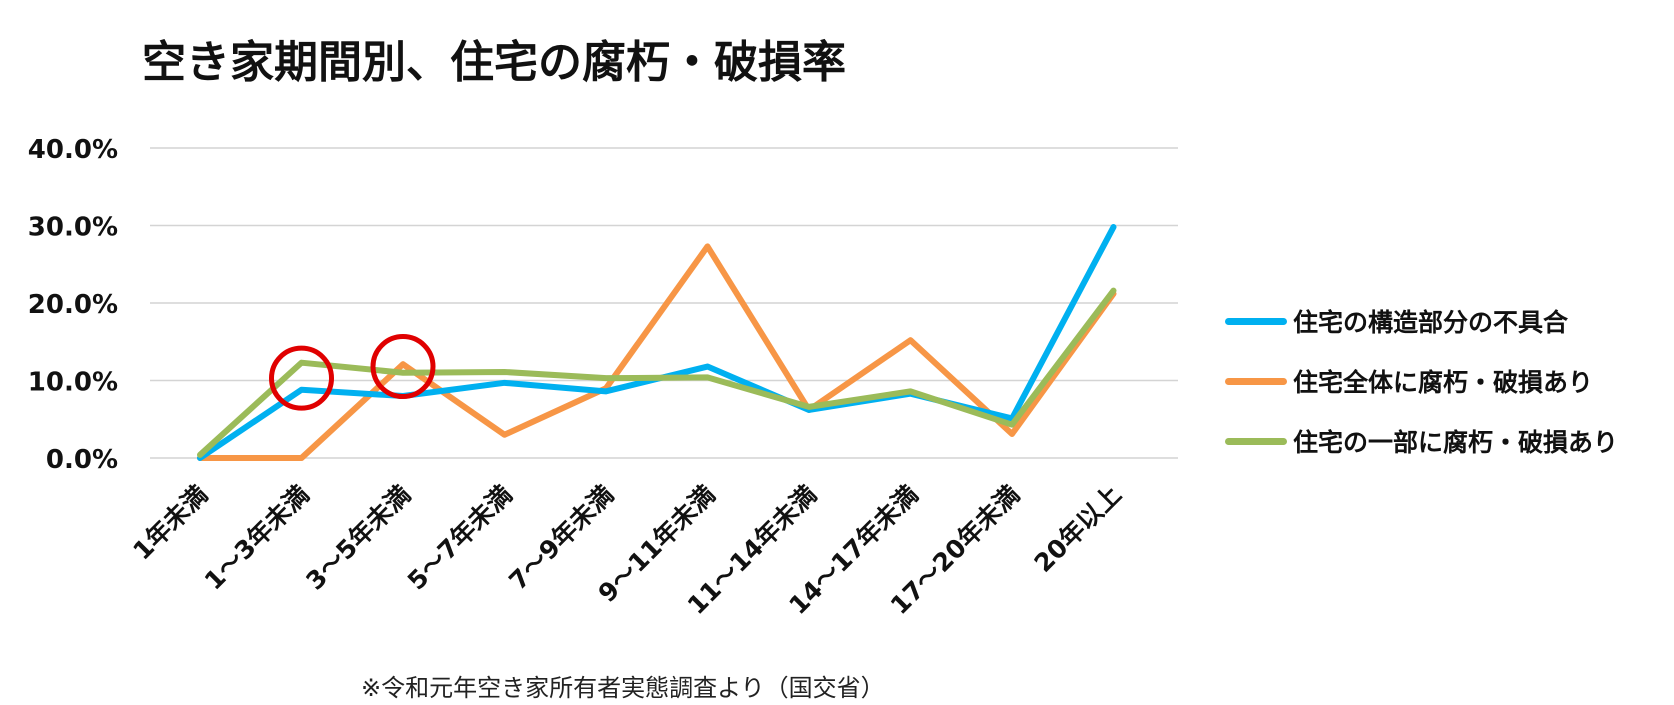 This screenshot has width=1674, height=705. What do you see at coordinates (1443, 382) in the screenshot?
I see `legend-label-whole: 住宅全体に腐朽・破損あり` at bounding box center [1443, 382].